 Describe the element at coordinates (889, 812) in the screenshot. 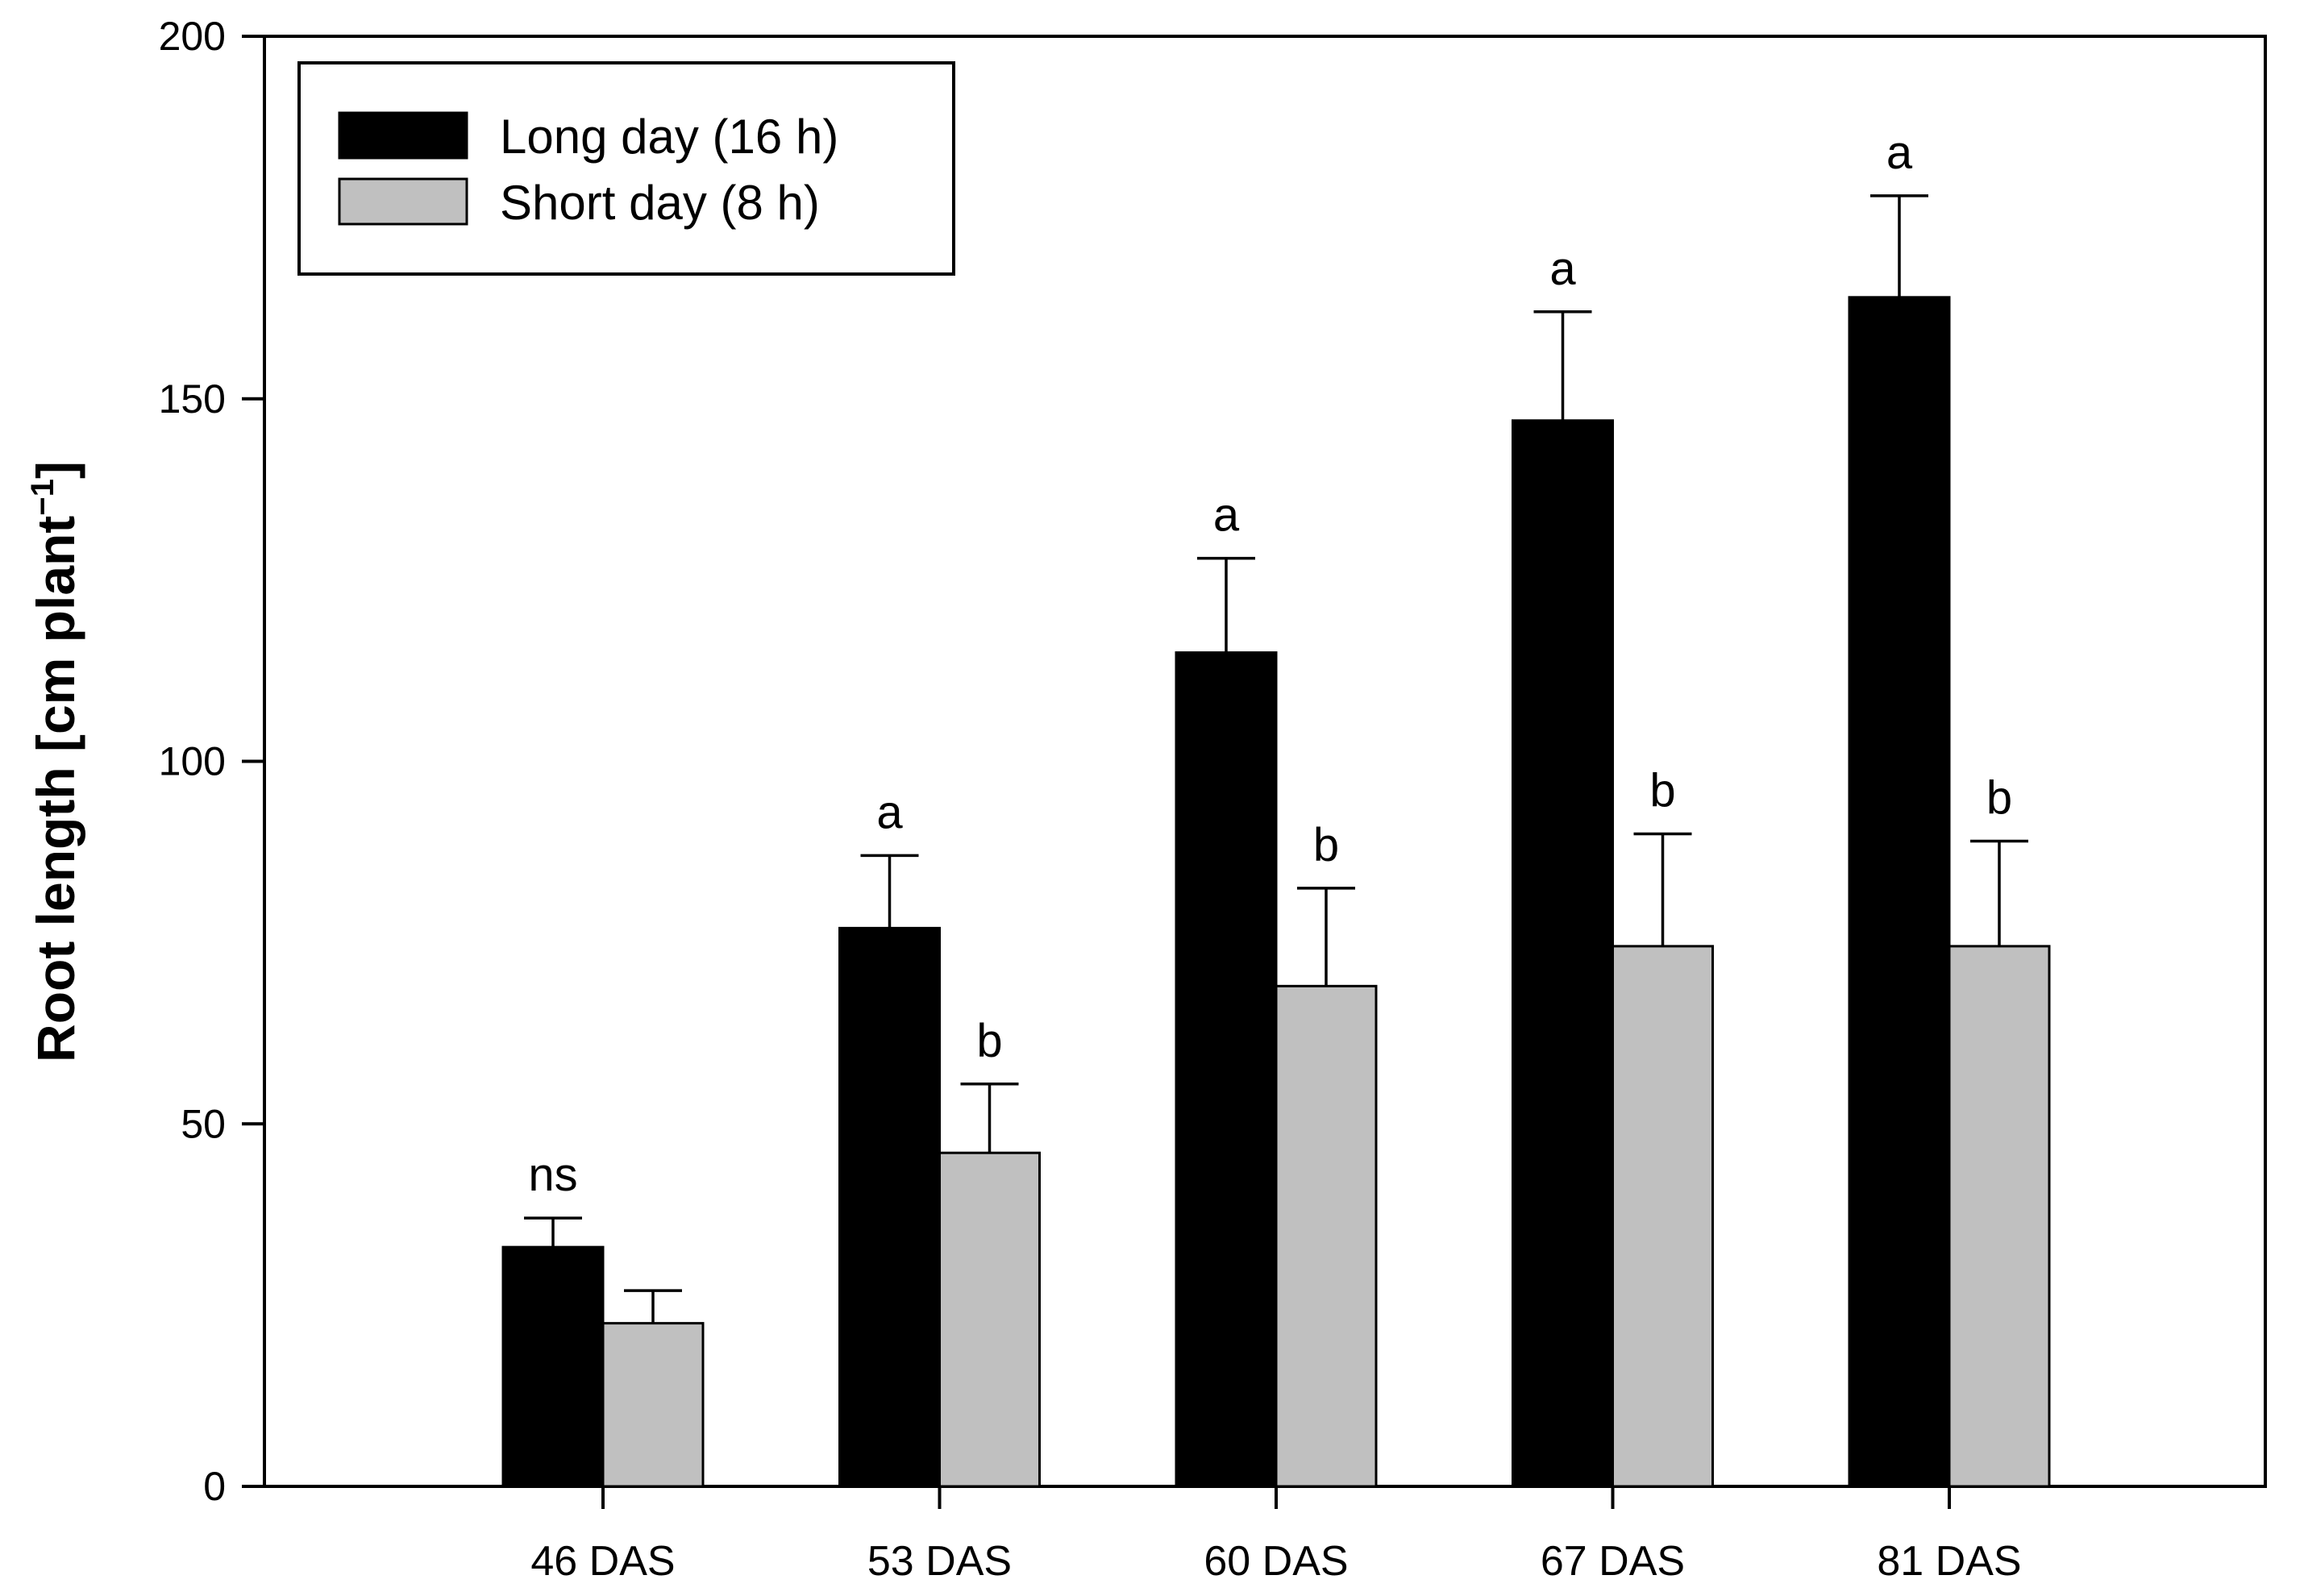

I see `significance-label-long-day-1: a` at that location.